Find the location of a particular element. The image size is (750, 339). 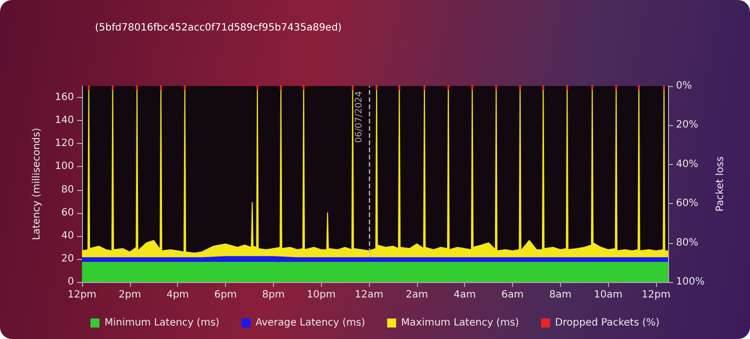

y-tick-label: 100 is located at coordinates (64, 166).